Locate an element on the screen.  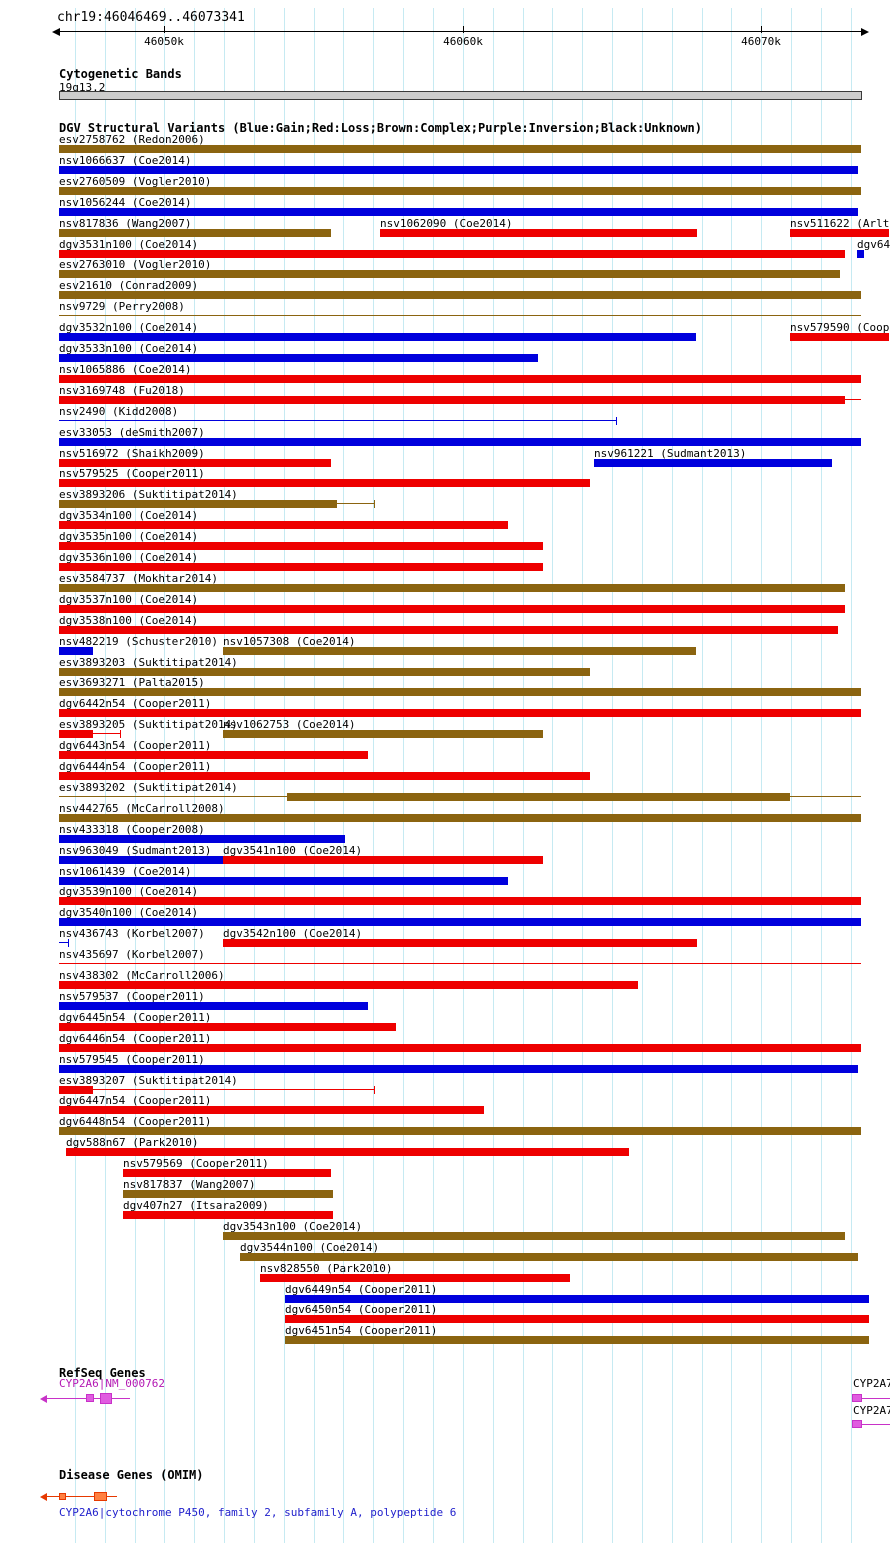
variant-label: nsv436743 (Korbel2007) is located at coordinates (132, 933).